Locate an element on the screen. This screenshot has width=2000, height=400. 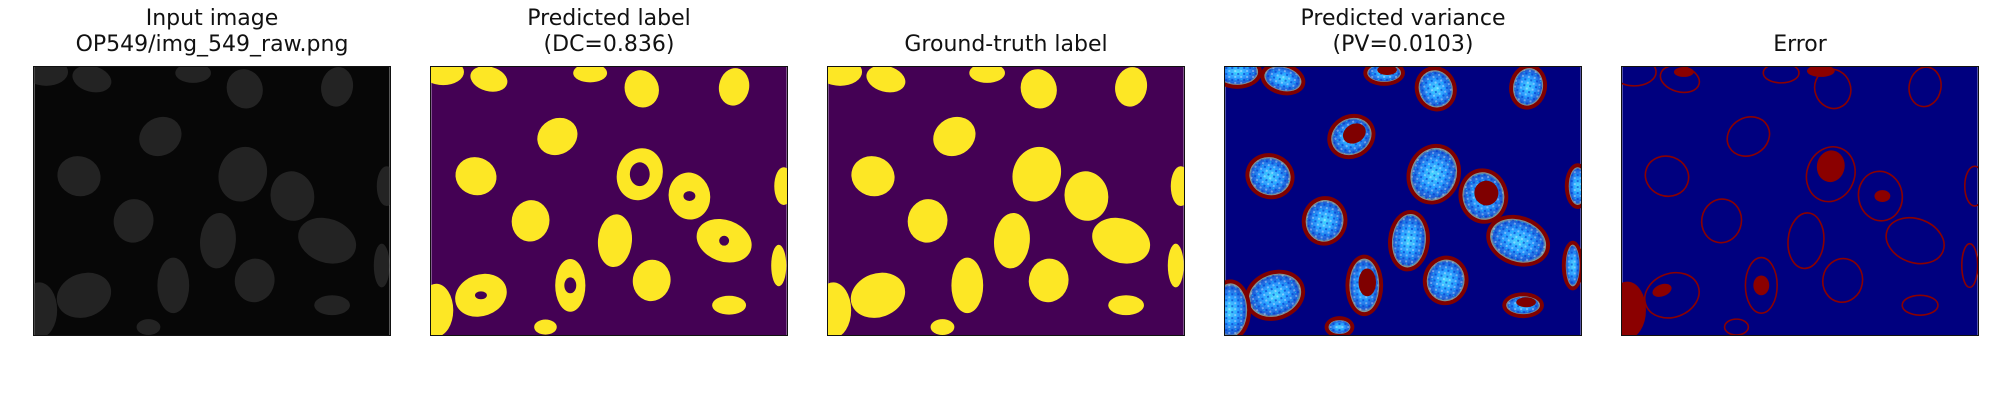
predicted-variance-image is located at coordinates (1403, 201).